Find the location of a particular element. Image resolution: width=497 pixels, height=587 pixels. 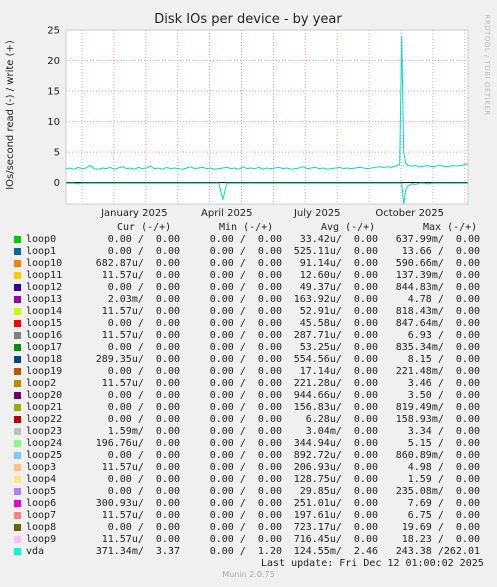

legend-avg: 723.17u/ 0.00 is located at coordinates (335, 527).